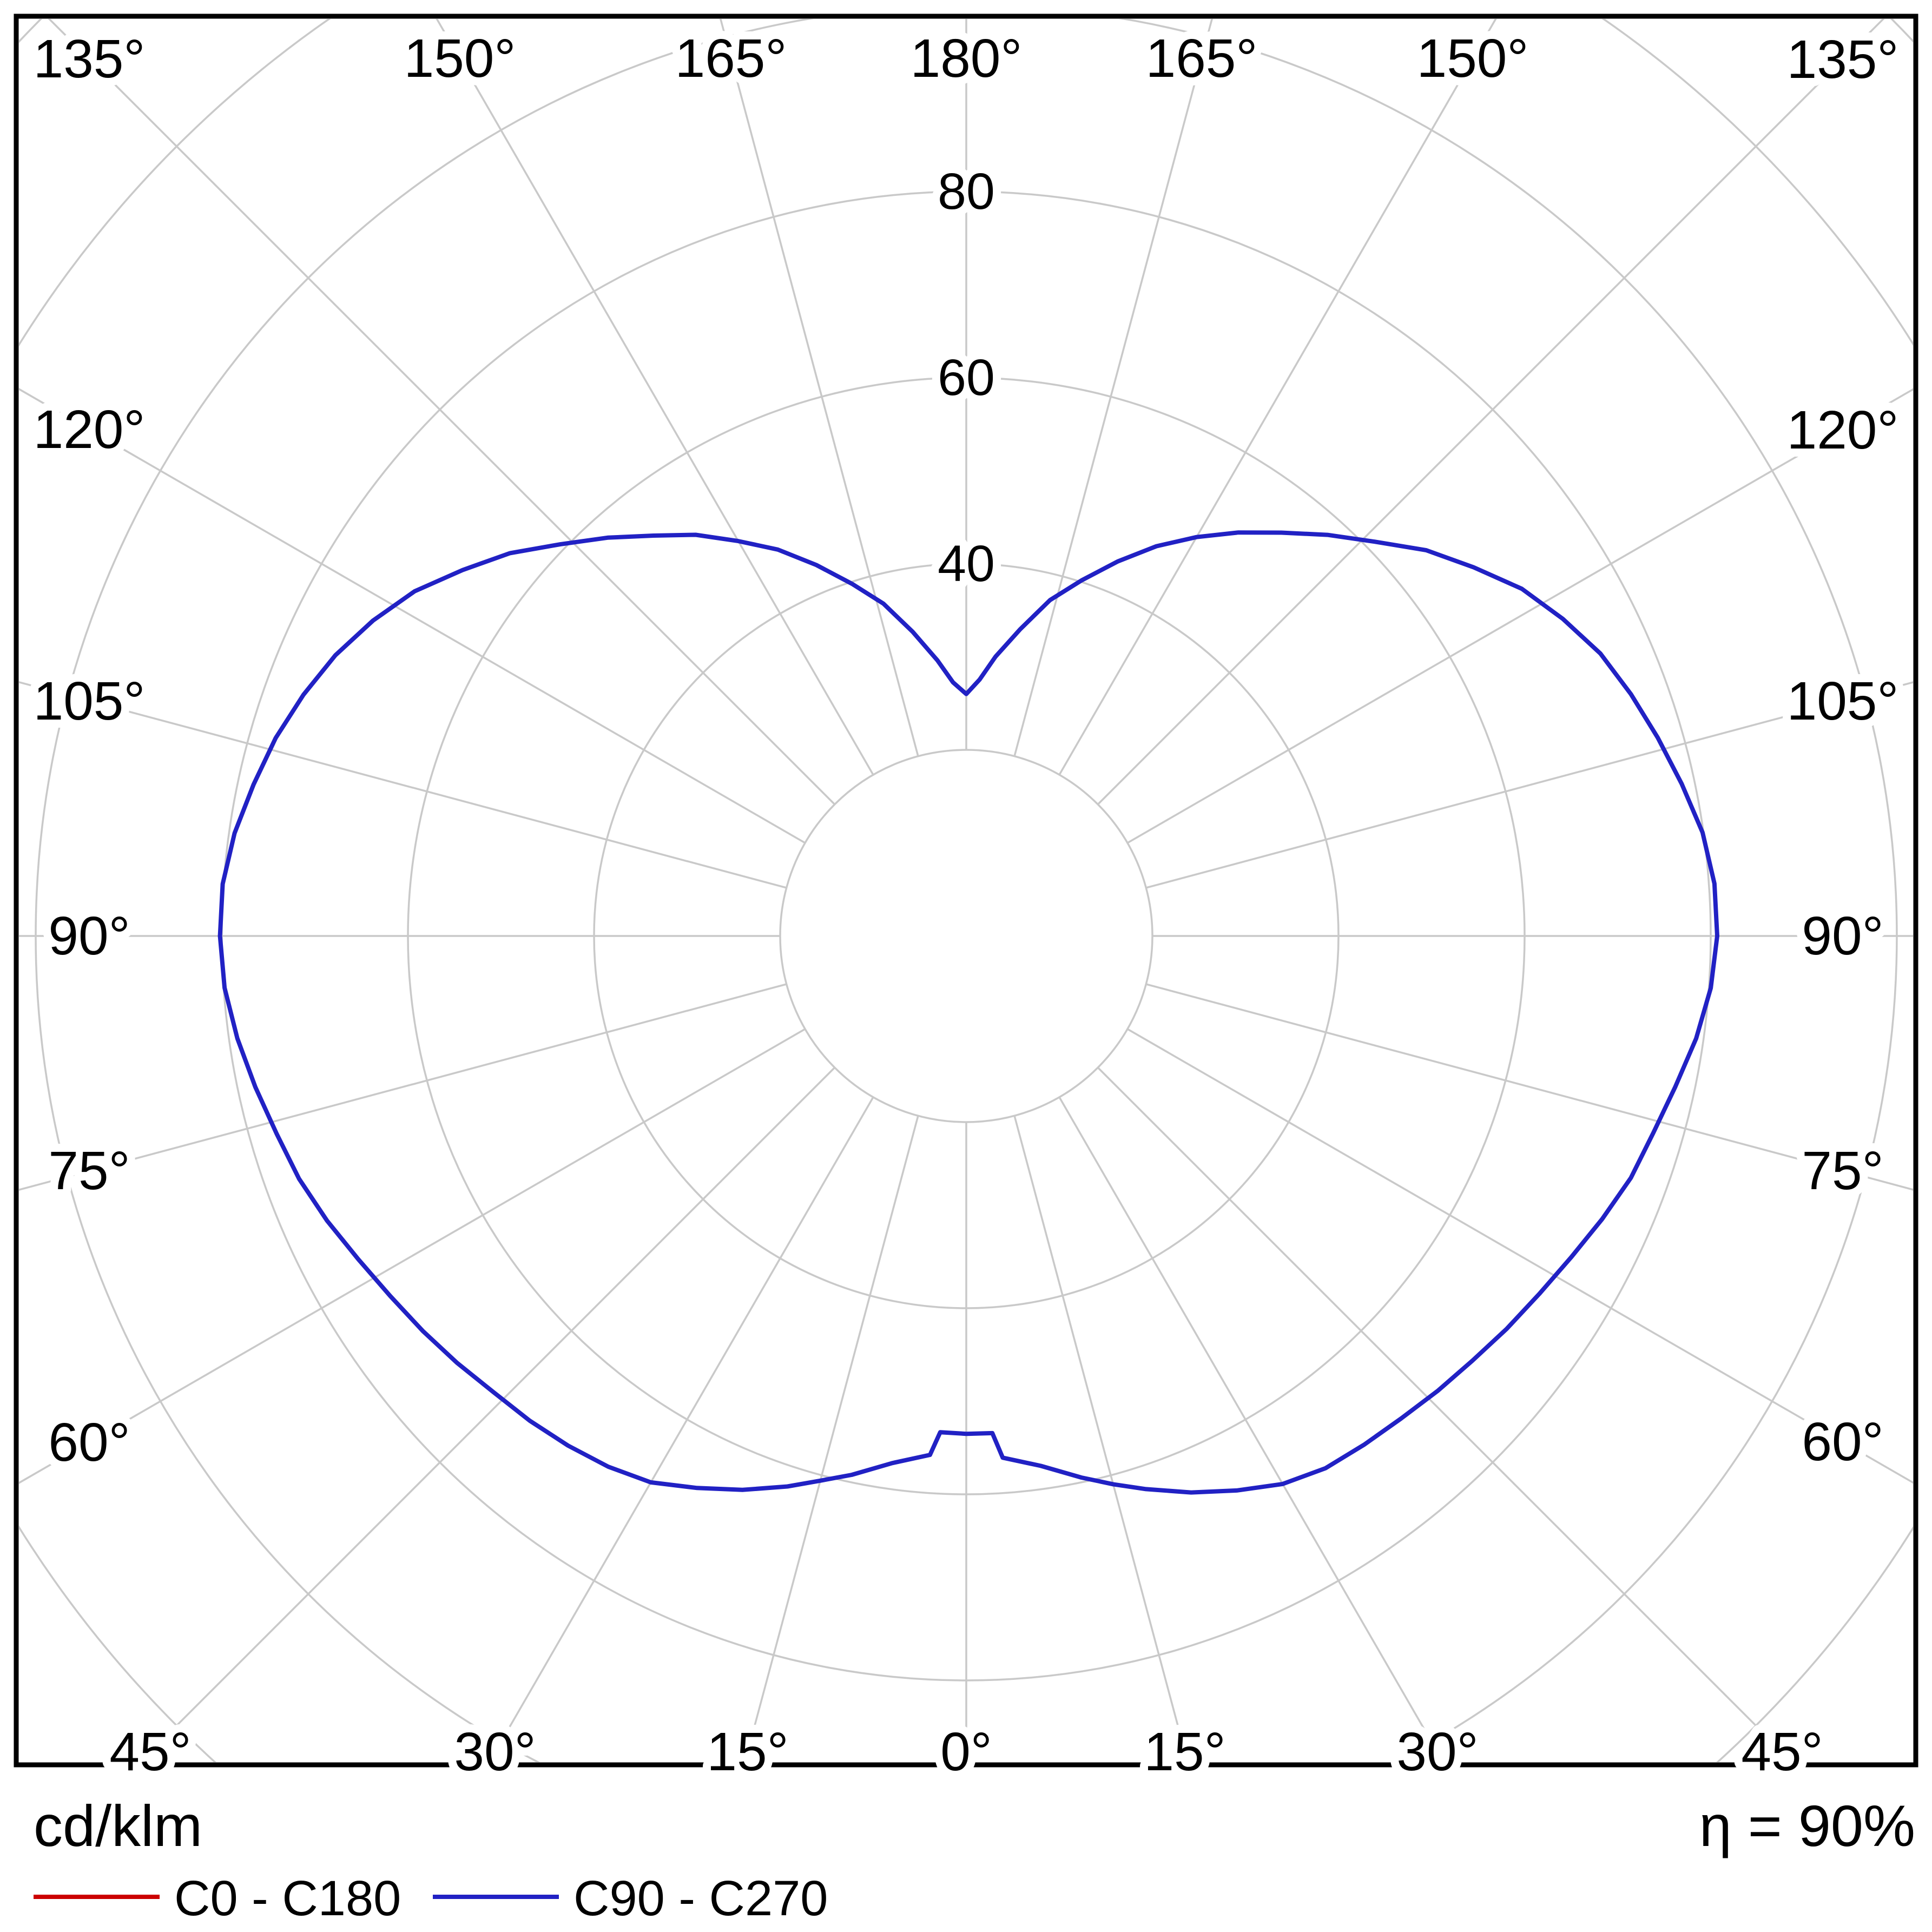  What do you see at coordinates (966, 1752) in the screenshot?
I see `angle-label: 0°` at bounding box center [966, 1752].